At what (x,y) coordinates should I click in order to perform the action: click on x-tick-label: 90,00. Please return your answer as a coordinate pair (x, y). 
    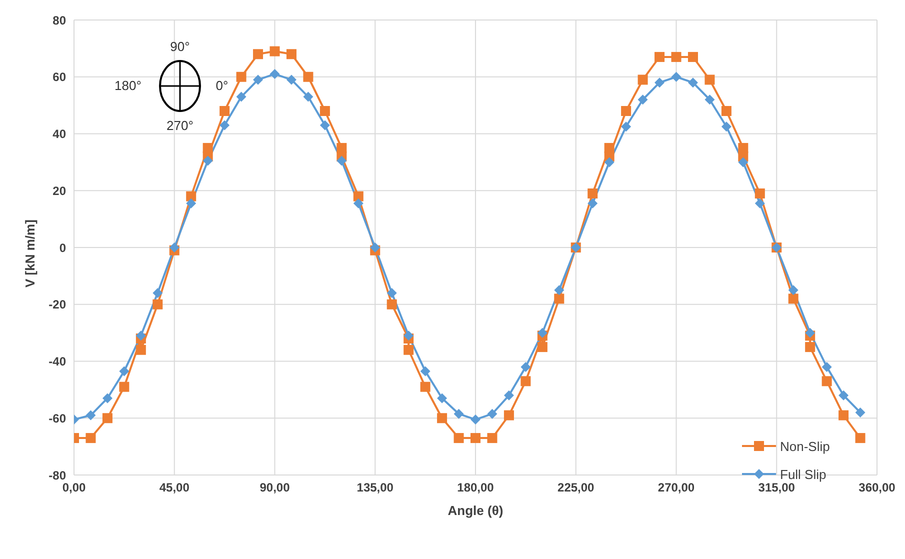
    Looking at the image, I should click on (275, 487).